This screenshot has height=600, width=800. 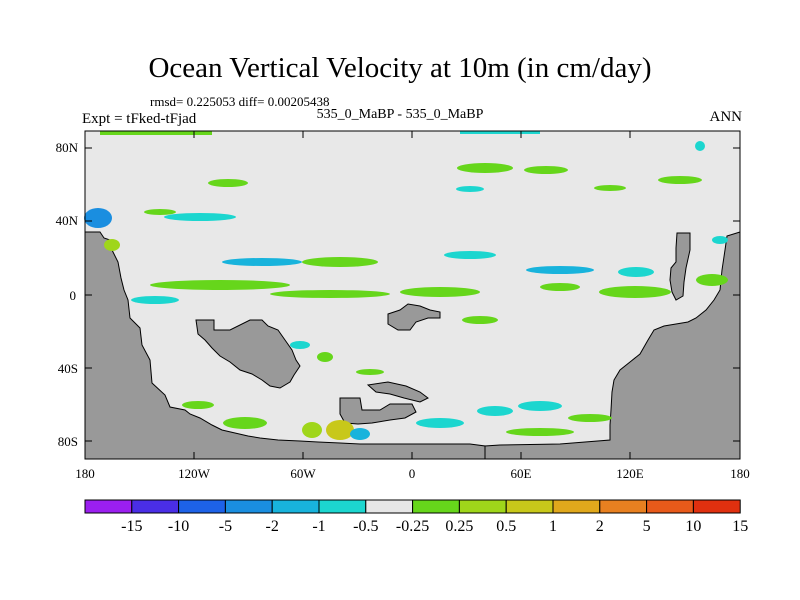 I want to click on colorbar: -15 -10 -5 -2 -1 -0.5 -0.25 0.25 0.5 1 2 5 10 15, so click(x=416, y=517).